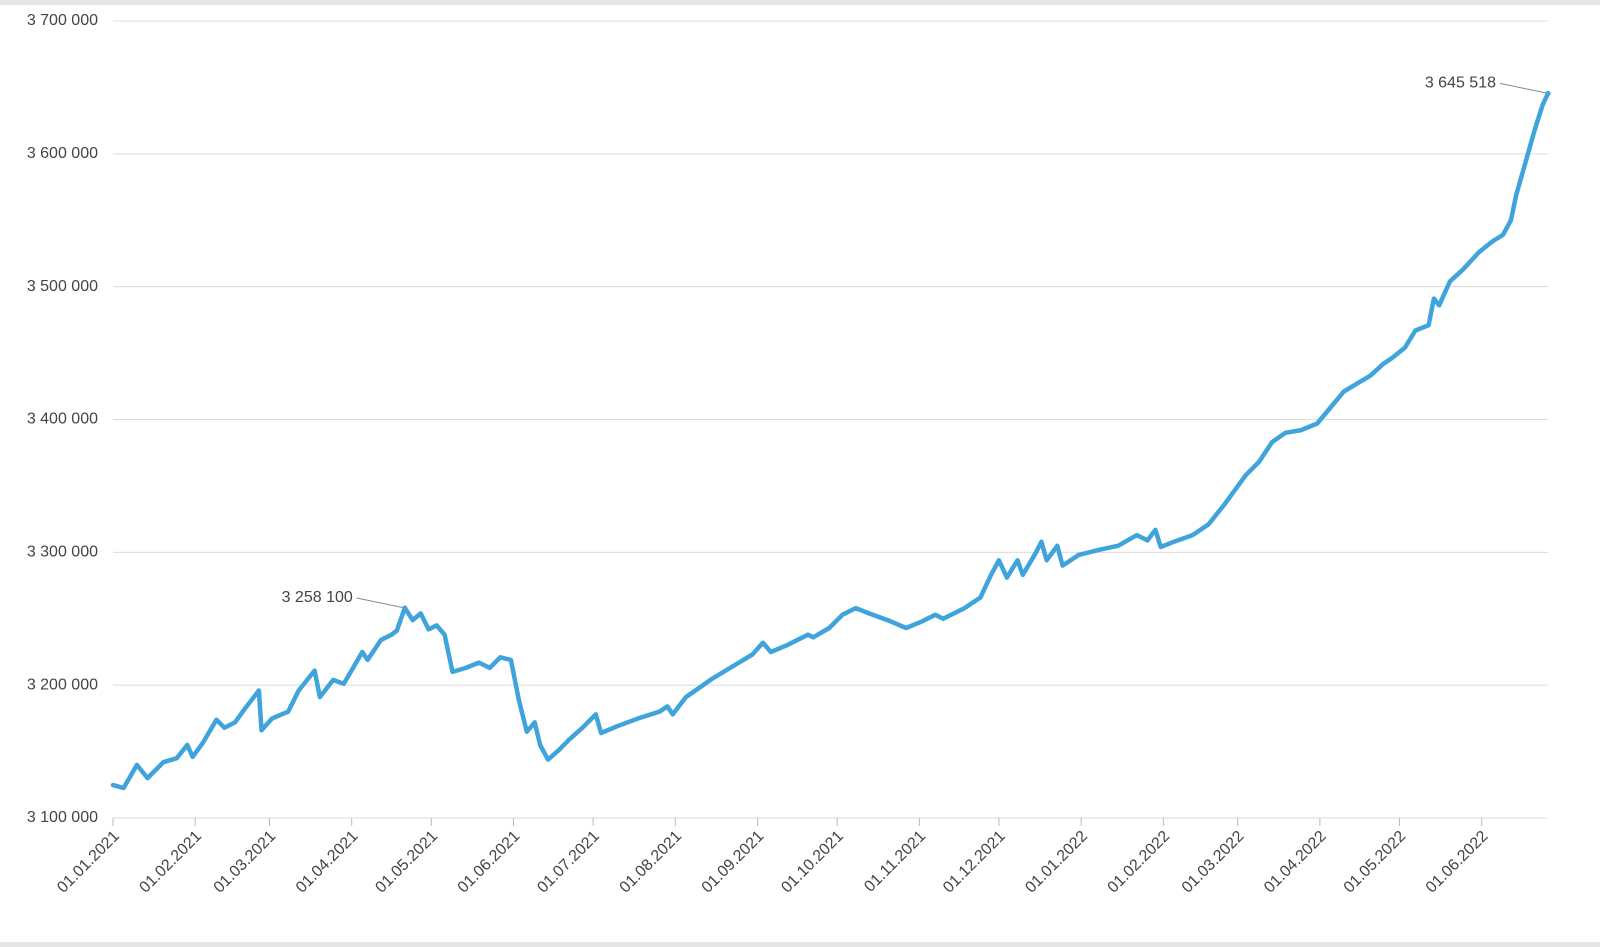 The height and width of the screenshot is (947, 1600). What do you see at coordinates (62, 817) in the screenshot?
I see `y-tick-label: 3 100 000` at bounding box center [62, 817].